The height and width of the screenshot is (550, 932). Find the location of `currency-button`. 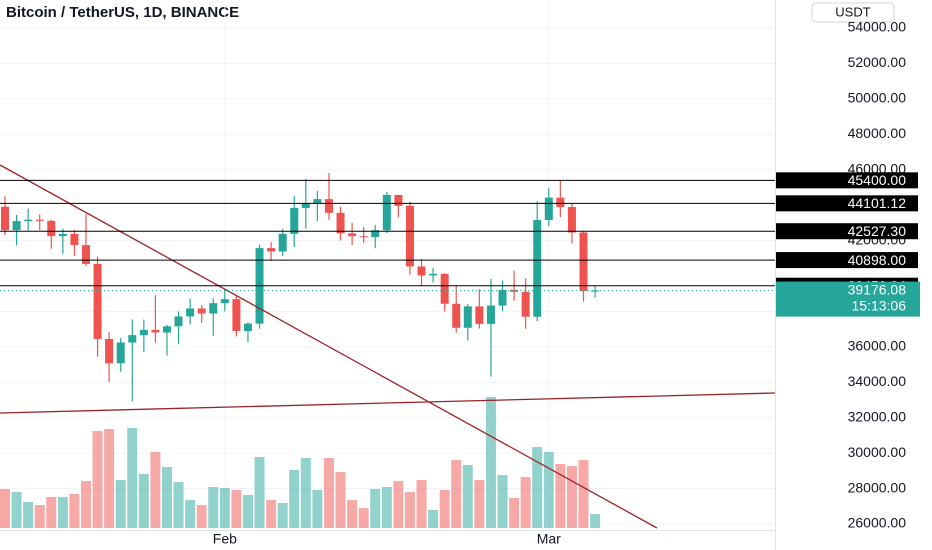

currency-button is located at coordinates (853, 12).